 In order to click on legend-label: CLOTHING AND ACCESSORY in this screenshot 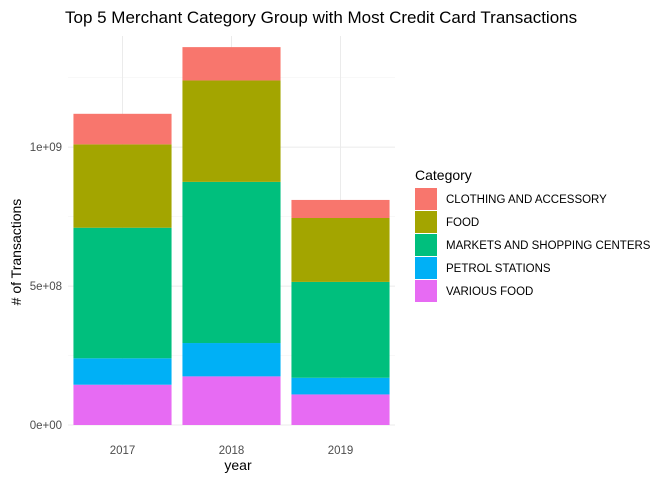, I will do `click(526, 200)`.